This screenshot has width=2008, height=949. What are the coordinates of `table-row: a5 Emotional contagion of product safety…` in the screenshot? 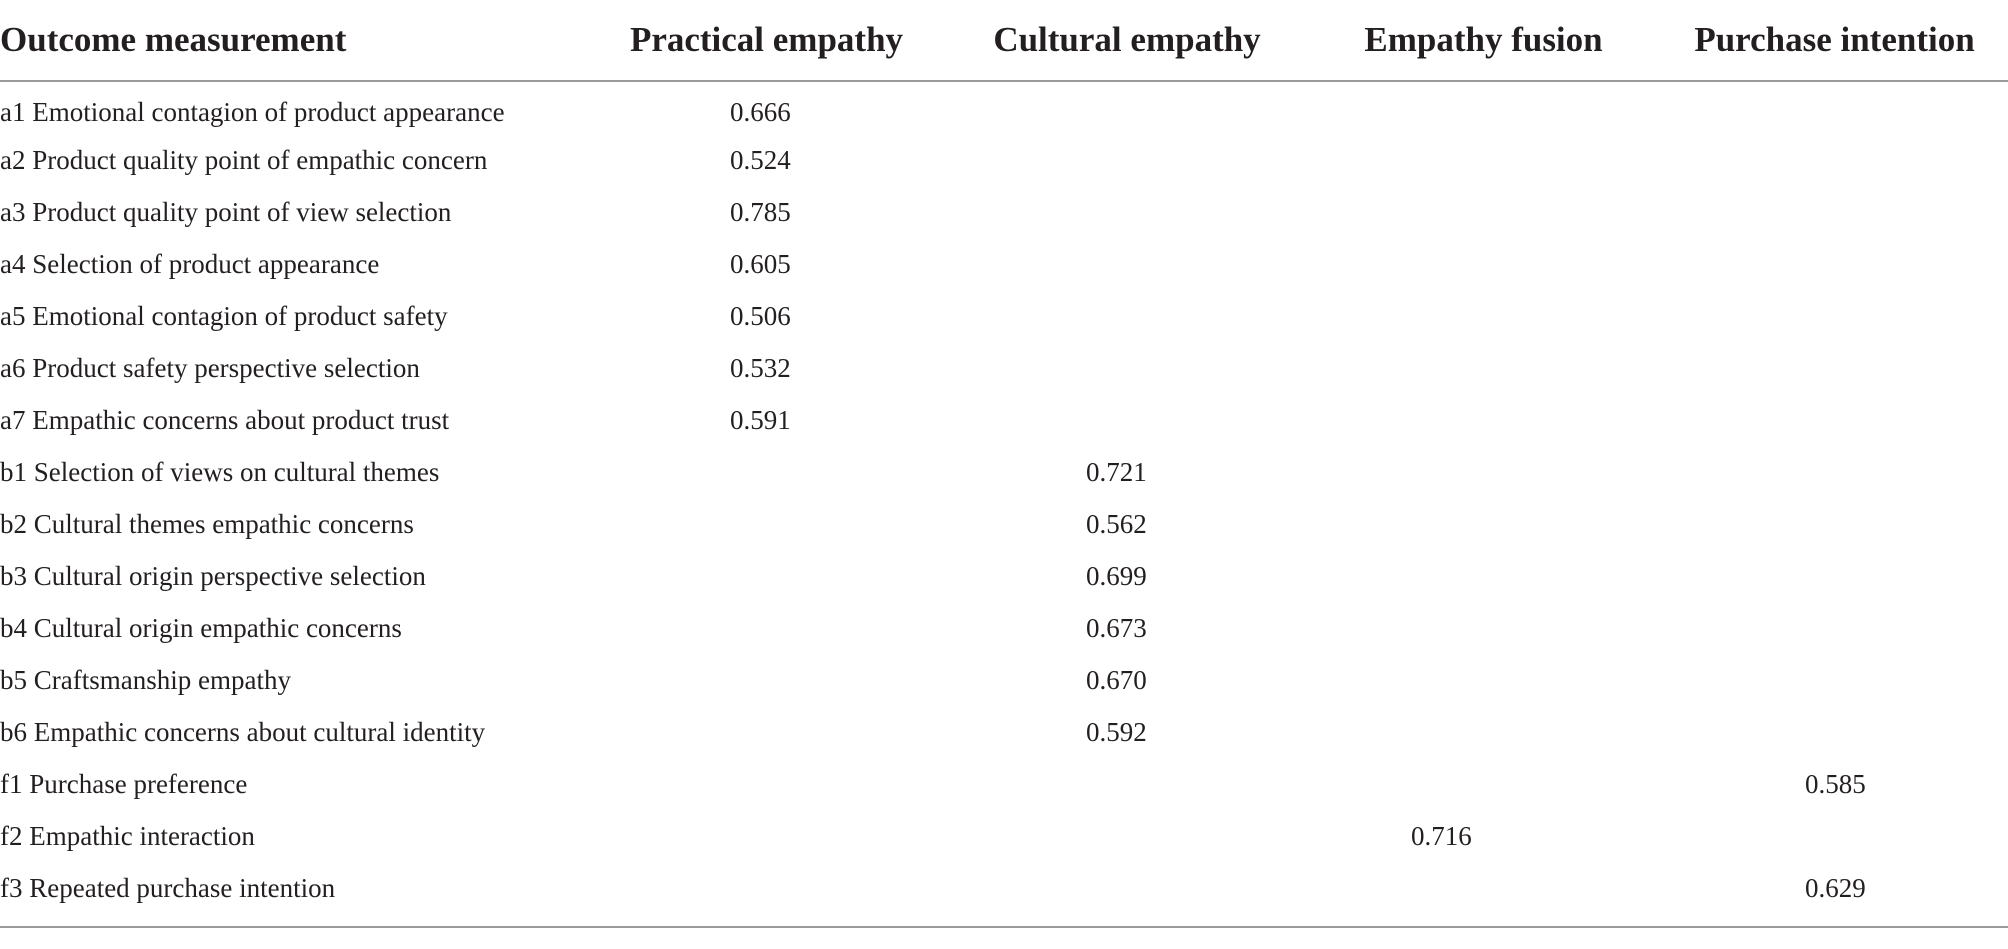 It's located at (1004, 316).